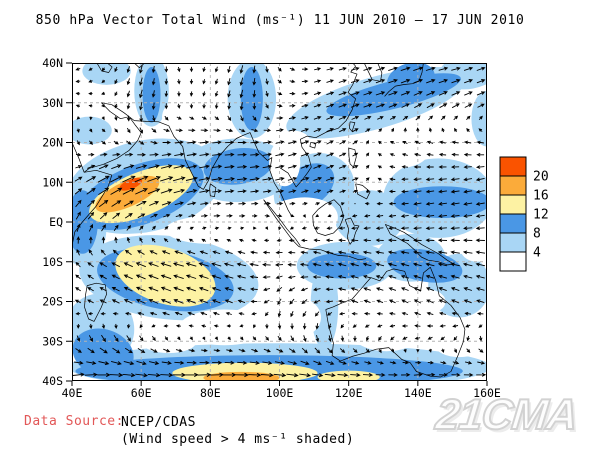 The height and width of the screenshot is (470, 600). I want to click on data-source-note: (Wind speed > 4 ms⁻¹ shaded), so click(238, 439).